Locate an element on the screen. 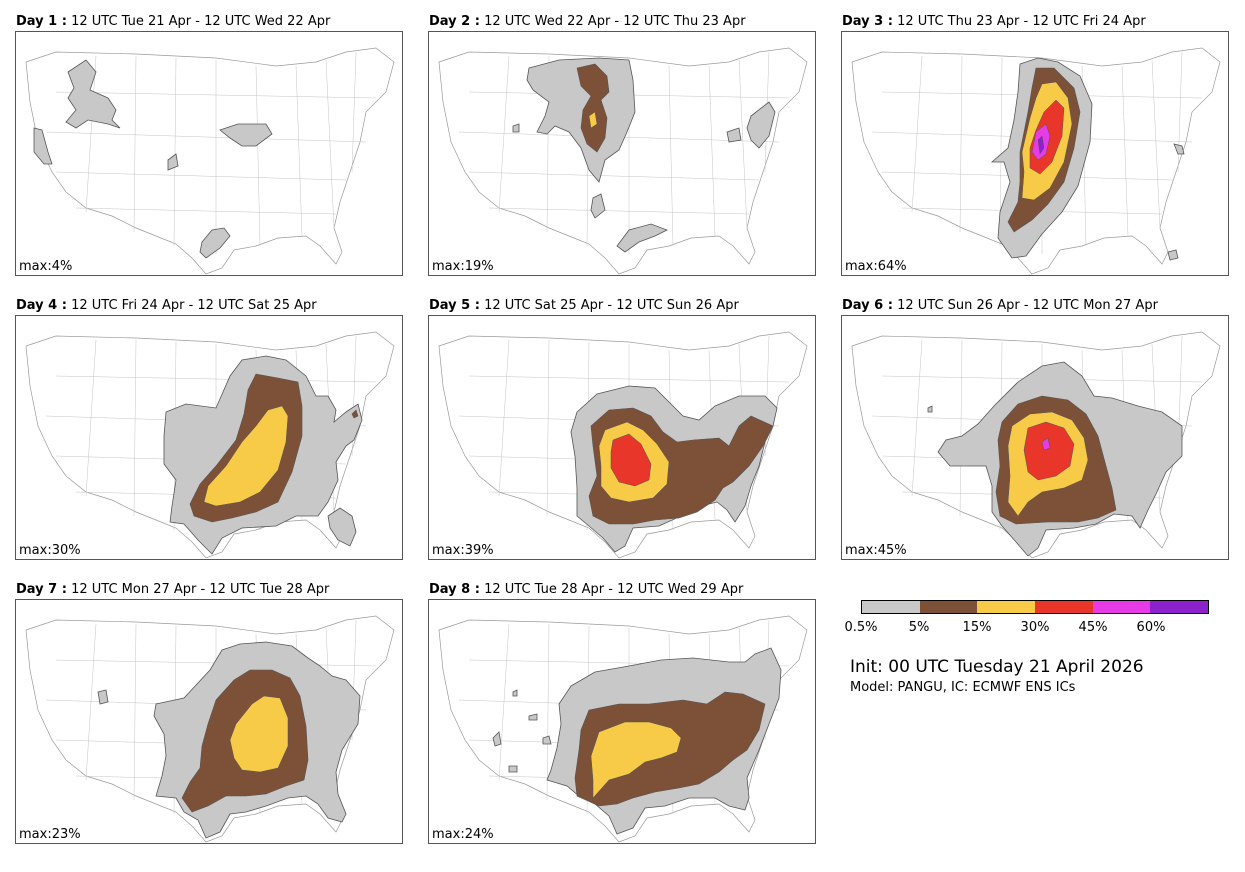 The image size is (1245, 872). legend-tick-5pct: 5% is located at coordinates (919, 627).